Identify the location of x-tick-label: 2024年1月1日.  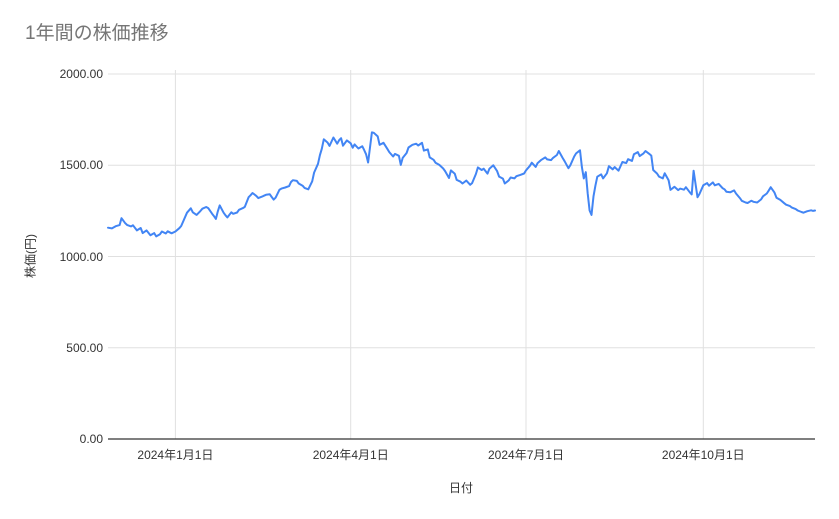
(175, 455).